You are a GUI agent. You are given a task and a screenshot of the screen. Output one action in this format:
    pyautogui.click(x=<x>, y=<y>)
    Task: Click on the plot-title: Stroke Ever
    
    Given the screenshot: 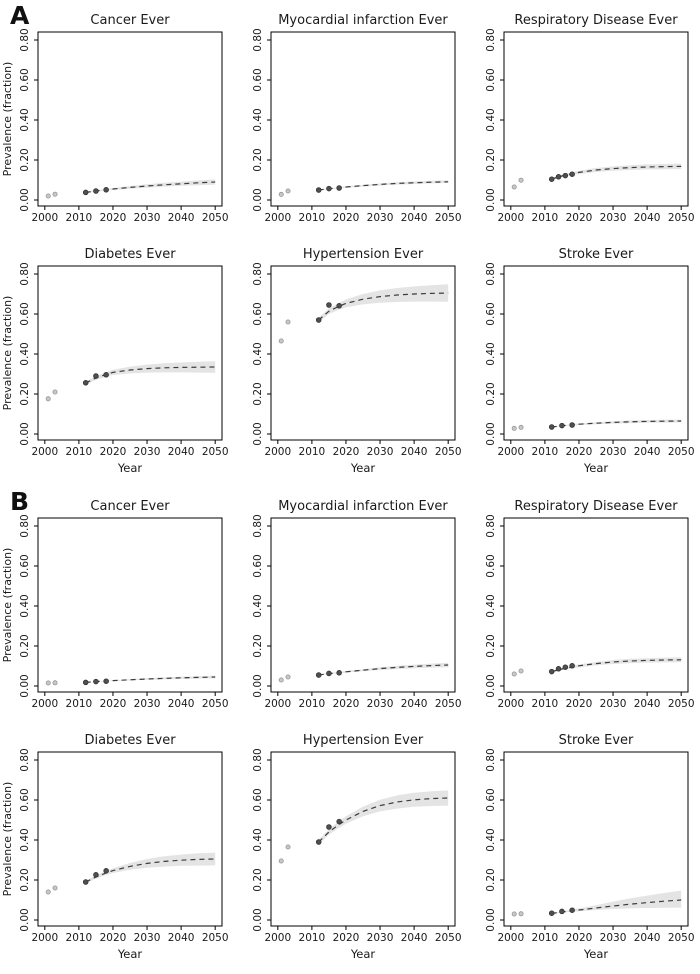 What is the action you would take?
    pyautogui.click(x=596, y=254)
    